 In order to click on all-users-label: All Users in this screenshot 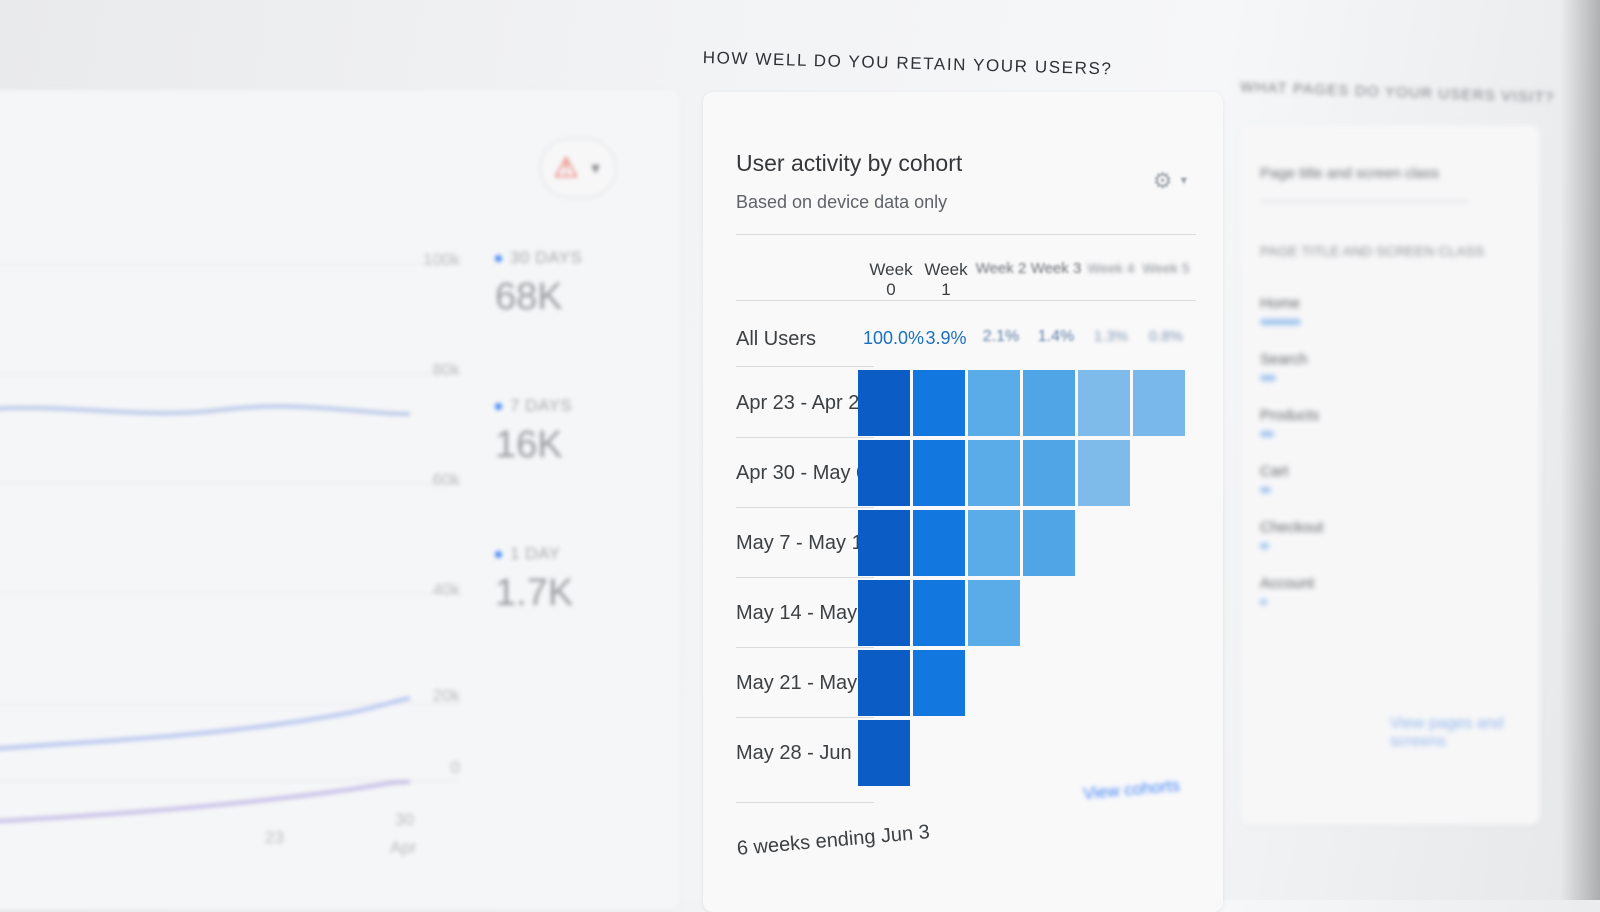, I will do `click(776, 339)`.